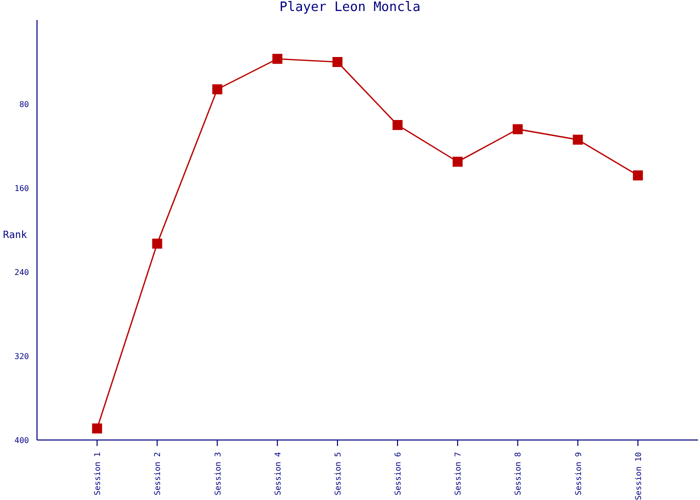 The height and width of the screenshot is (500, 700). I want to click on x-tick-label: Session 5, so click(337, 474).